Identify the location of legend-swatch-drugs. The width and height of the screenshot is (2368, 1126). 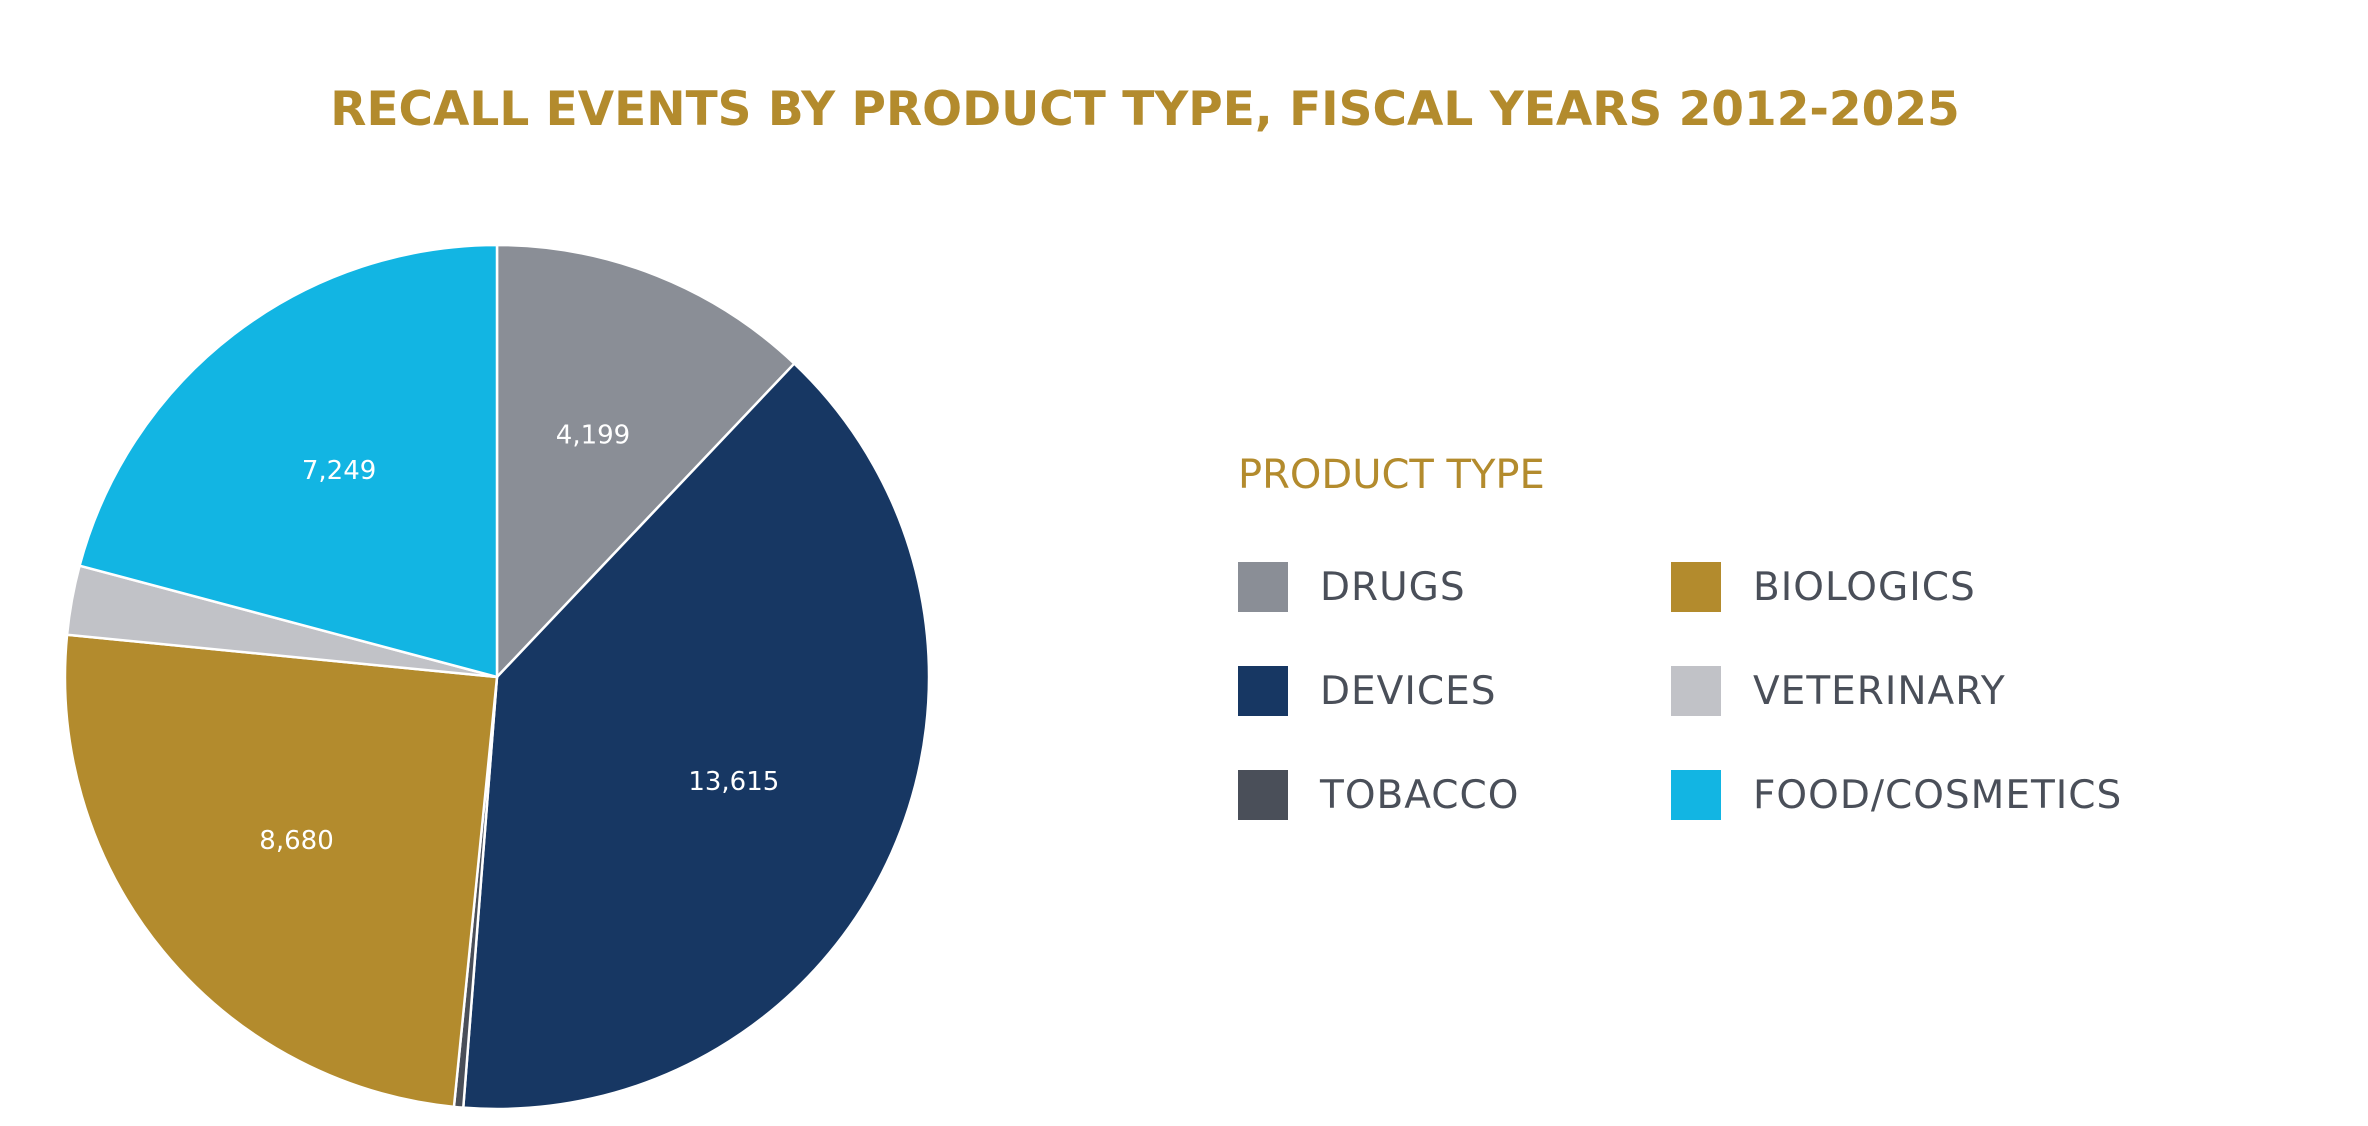
(1263, 587).